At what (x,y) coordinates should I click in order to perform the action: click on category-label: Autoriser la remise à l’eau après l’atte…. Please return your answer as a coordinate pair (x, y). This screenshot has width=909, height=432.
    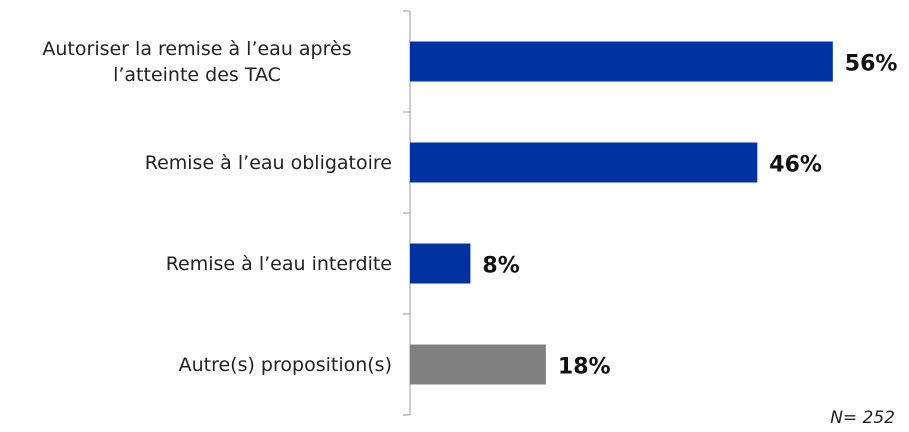
    Looking at the image, I should click on (197, 61).